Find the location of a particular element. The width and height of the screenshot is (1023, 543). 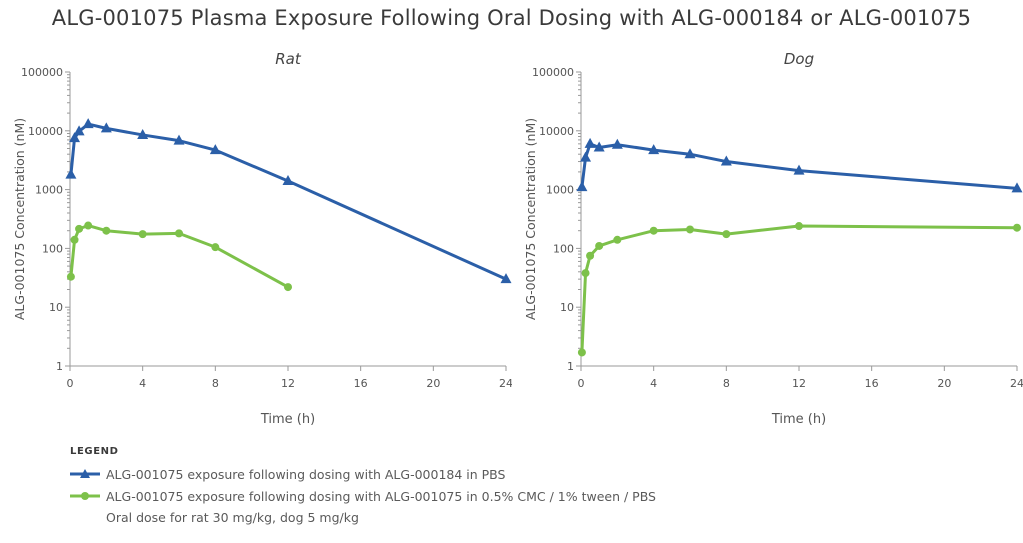

dog-y-tick-label: 1000 is located at coordinates (560, 190).